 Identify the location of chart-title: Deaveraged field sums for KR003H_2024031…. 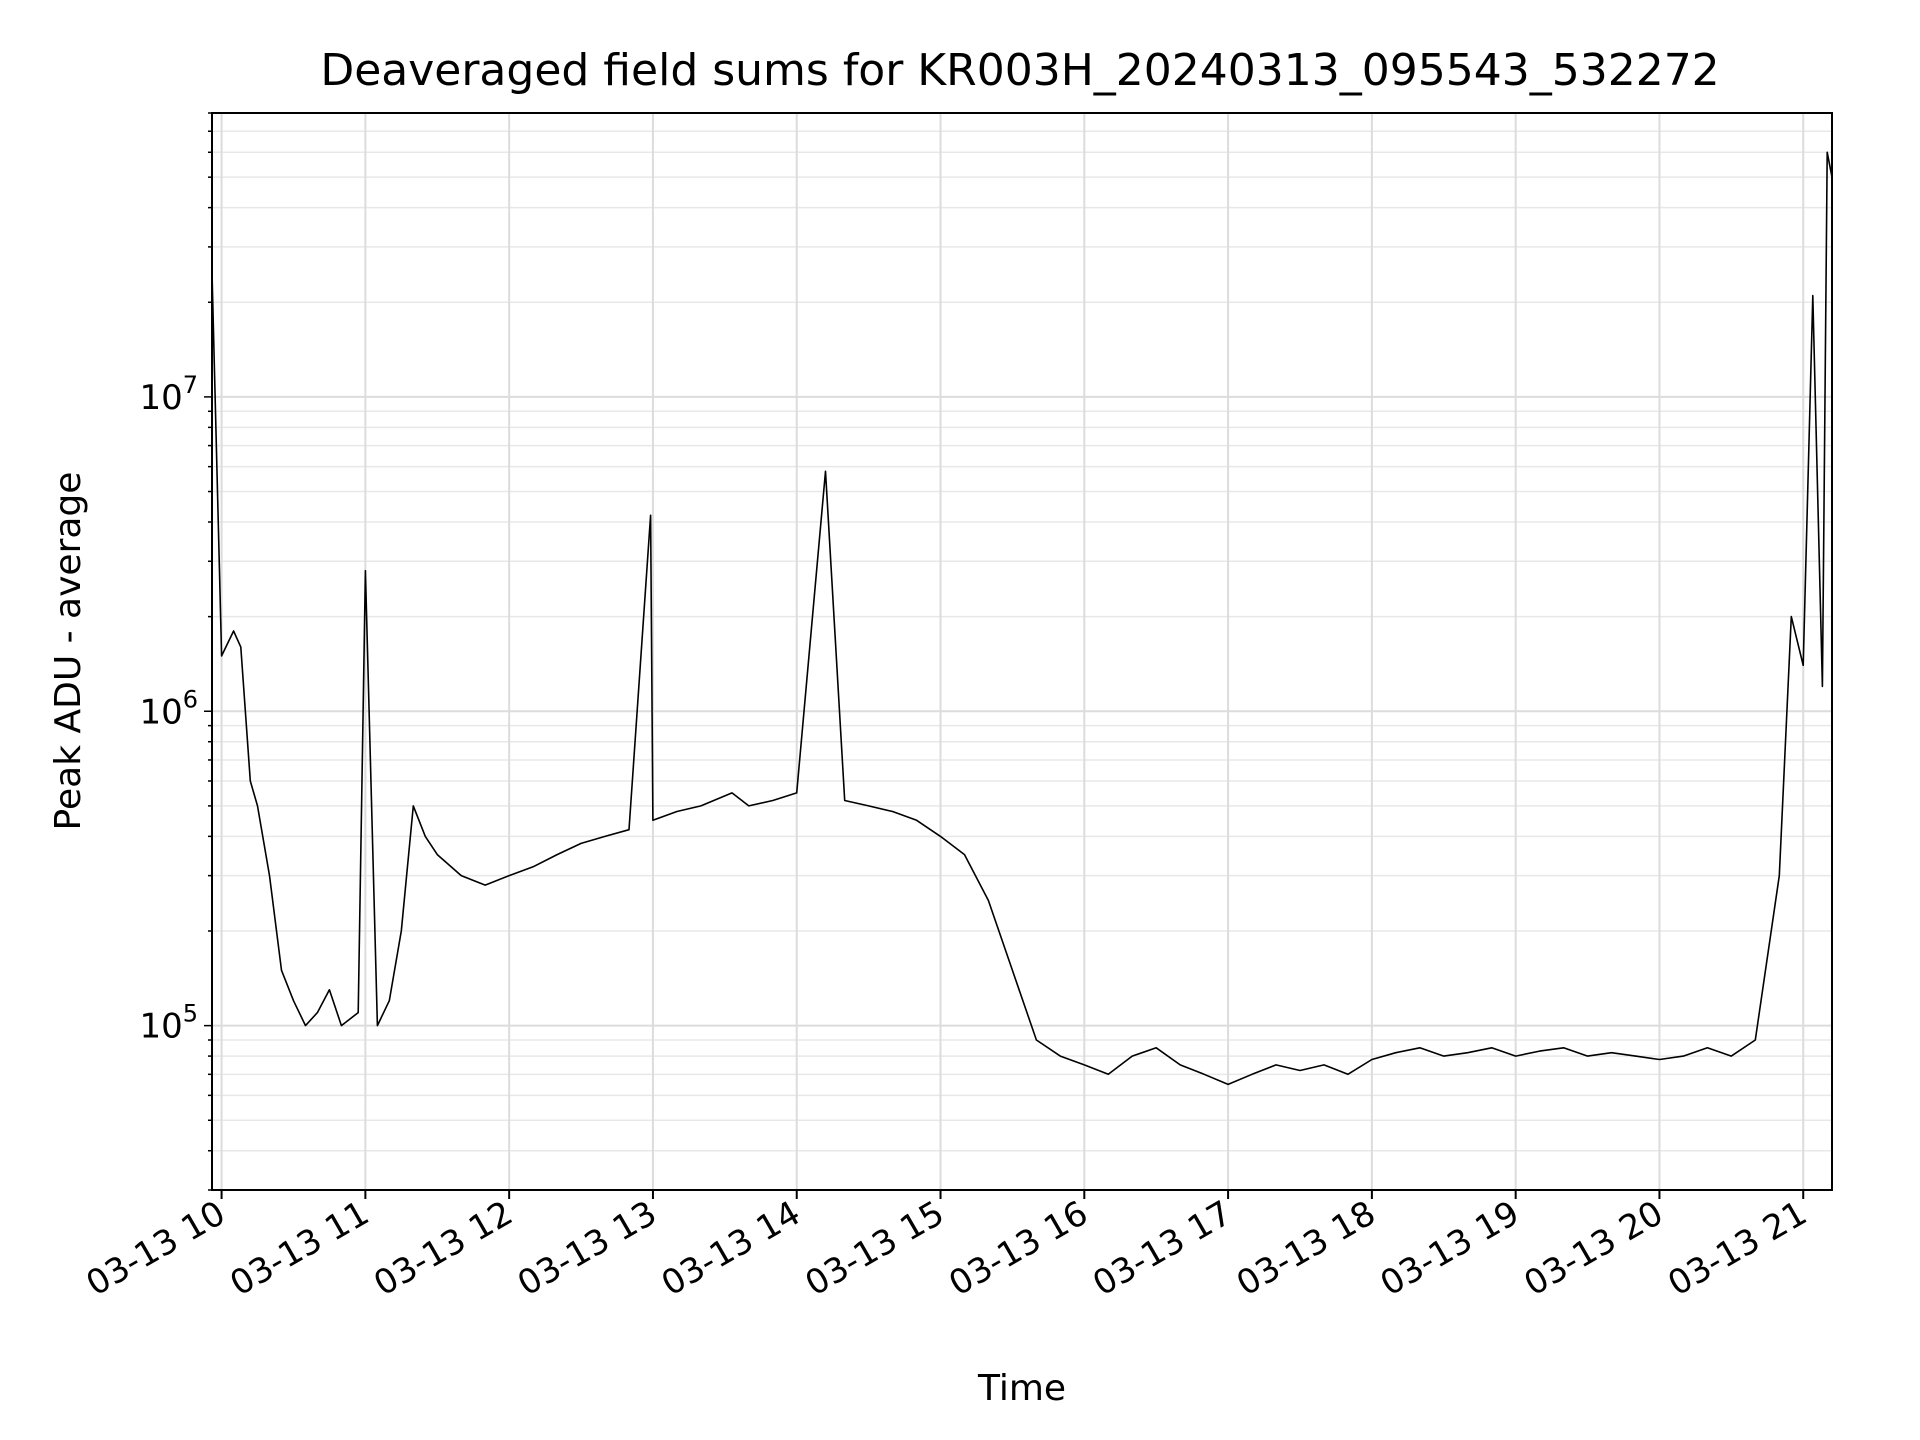
(1019, 70).